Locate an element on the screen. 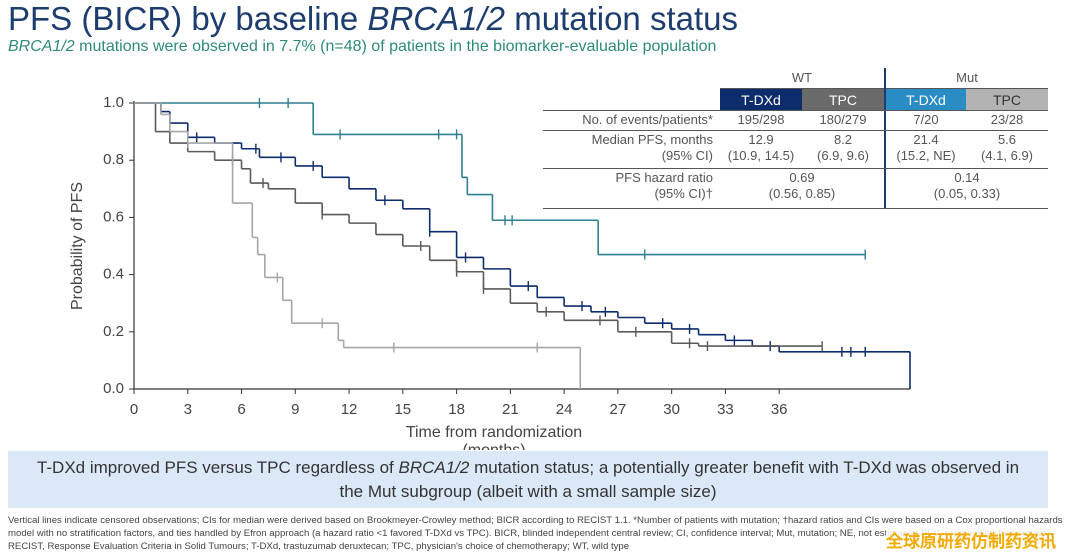  y-tick-label: 0.2 is located at coordinates (113, 331).